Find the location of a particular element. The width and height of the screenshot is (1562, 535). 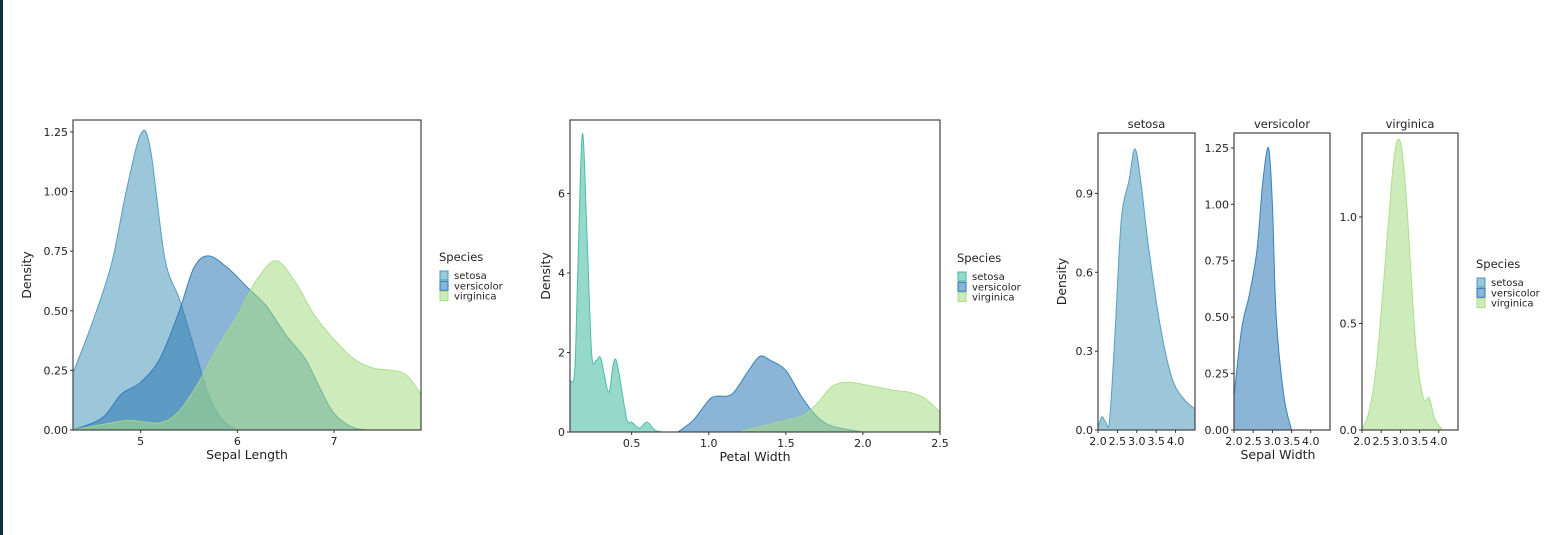

y-tick-label: 0.6 is located at coordinates (1085, 272).